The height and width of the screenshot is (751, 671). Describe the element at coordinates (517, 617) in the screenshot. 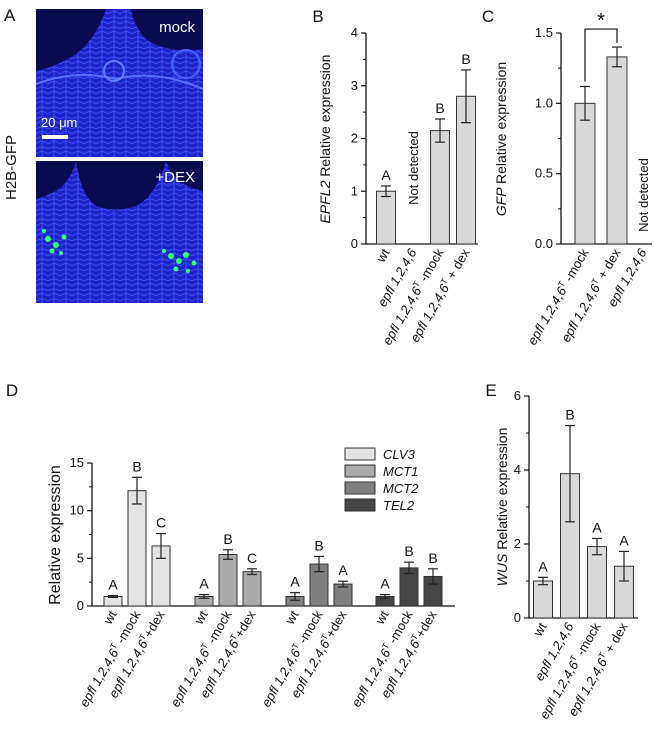

I see `panel-e-ytick-label: 0` at that location.